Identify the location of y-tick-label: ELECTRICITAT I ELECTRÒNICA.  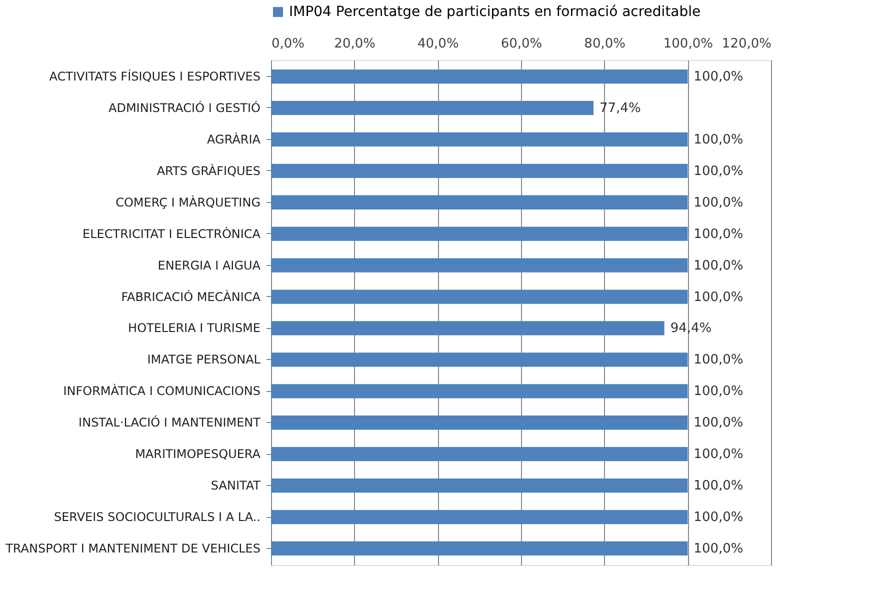
(172, 233).